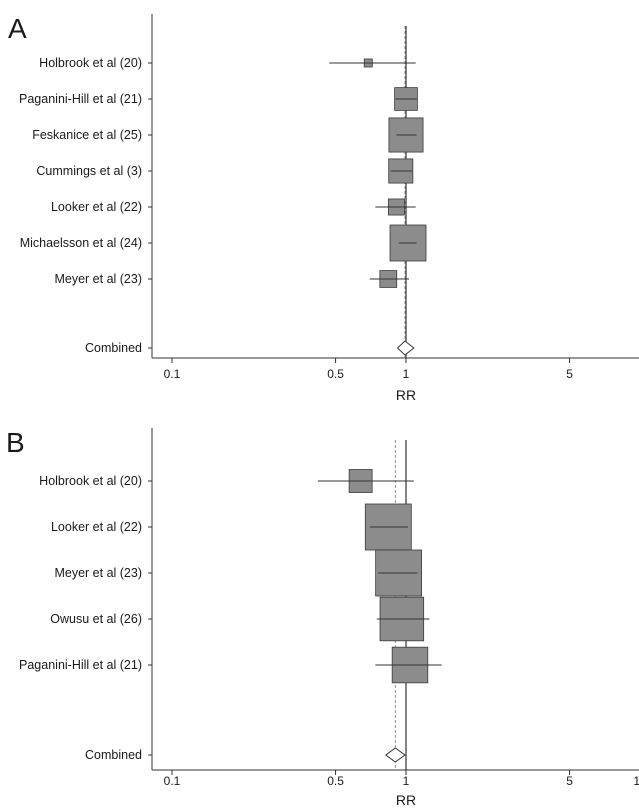 This screenshot has width=639, height=808. Describe the element at coordinates (113, 755) in the screenshot. I see `panel-b-combined-label: Combined` at that location.